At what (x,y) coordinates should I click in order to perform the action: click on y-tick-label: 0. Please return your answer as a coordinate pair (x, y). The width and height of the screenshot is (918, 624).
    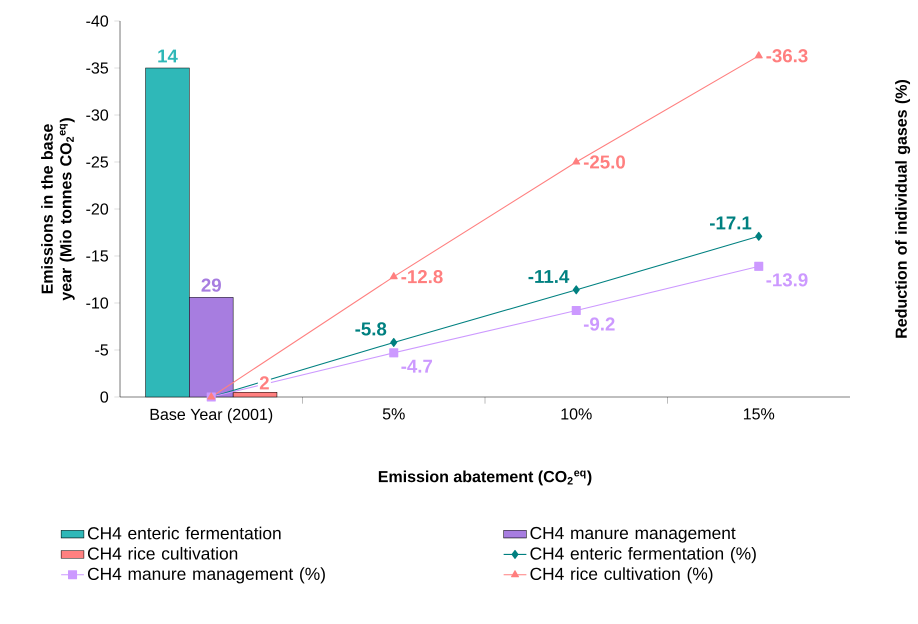
    Looking at the image, I should click on (104, 397).